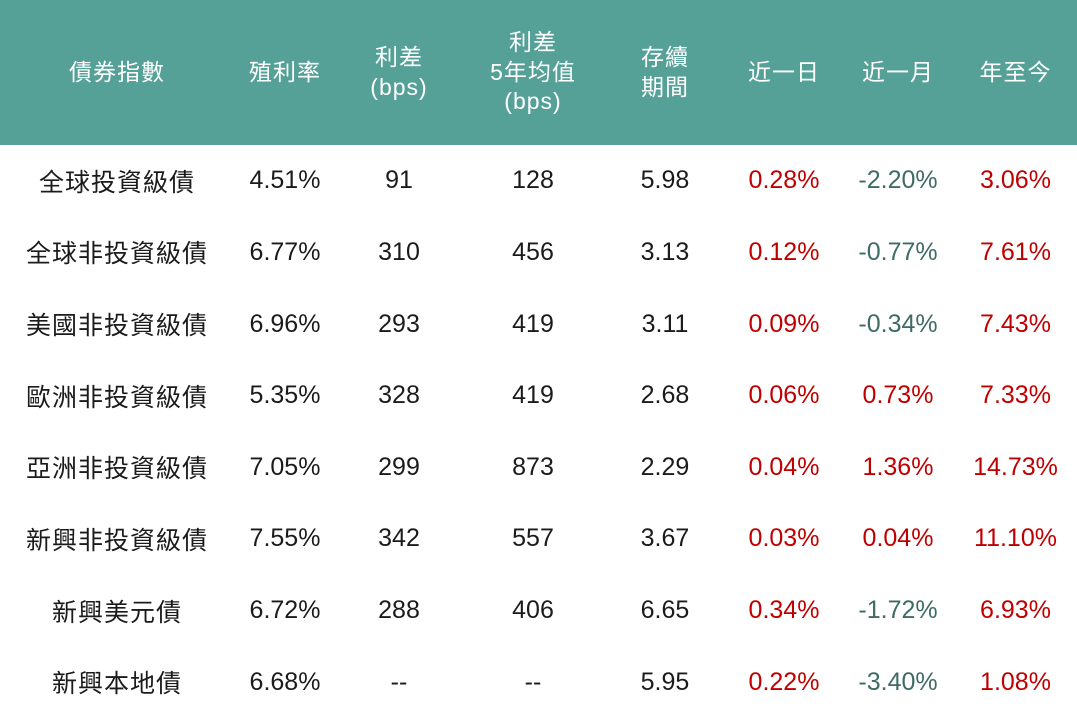 The image size is (1077, 718). I want to click on cell-yield: 7.05%, so click(285, 466).